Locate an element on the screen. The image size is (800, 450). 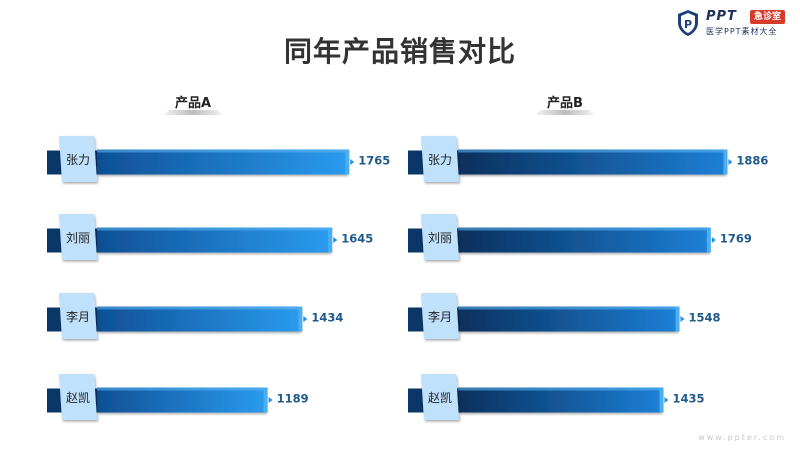
svg-text: P is located at coordinates (688, 24).